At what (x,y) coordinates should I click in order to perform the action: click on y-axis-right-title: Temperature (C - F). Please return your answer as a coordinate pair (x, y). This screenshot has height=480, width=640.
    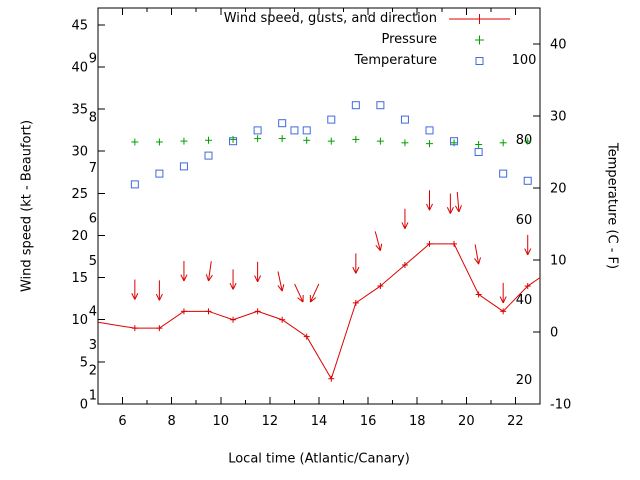
    Looking at the image, I should click on (612, 206).